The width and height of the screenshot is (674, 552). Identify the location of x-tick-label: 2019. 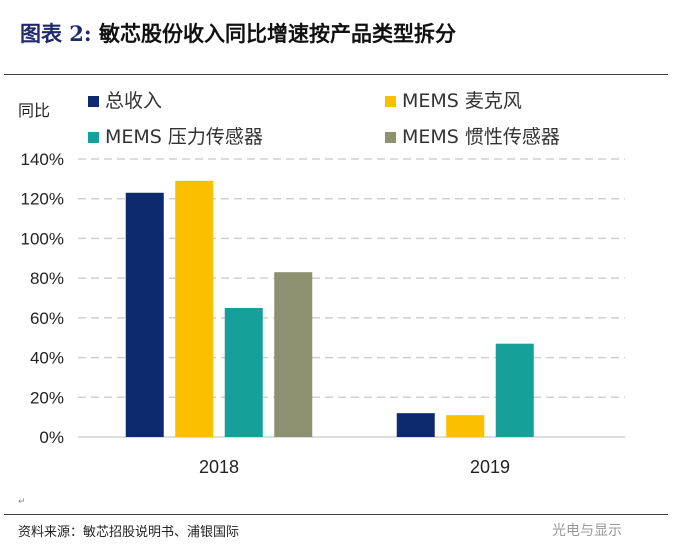
(490, 467).